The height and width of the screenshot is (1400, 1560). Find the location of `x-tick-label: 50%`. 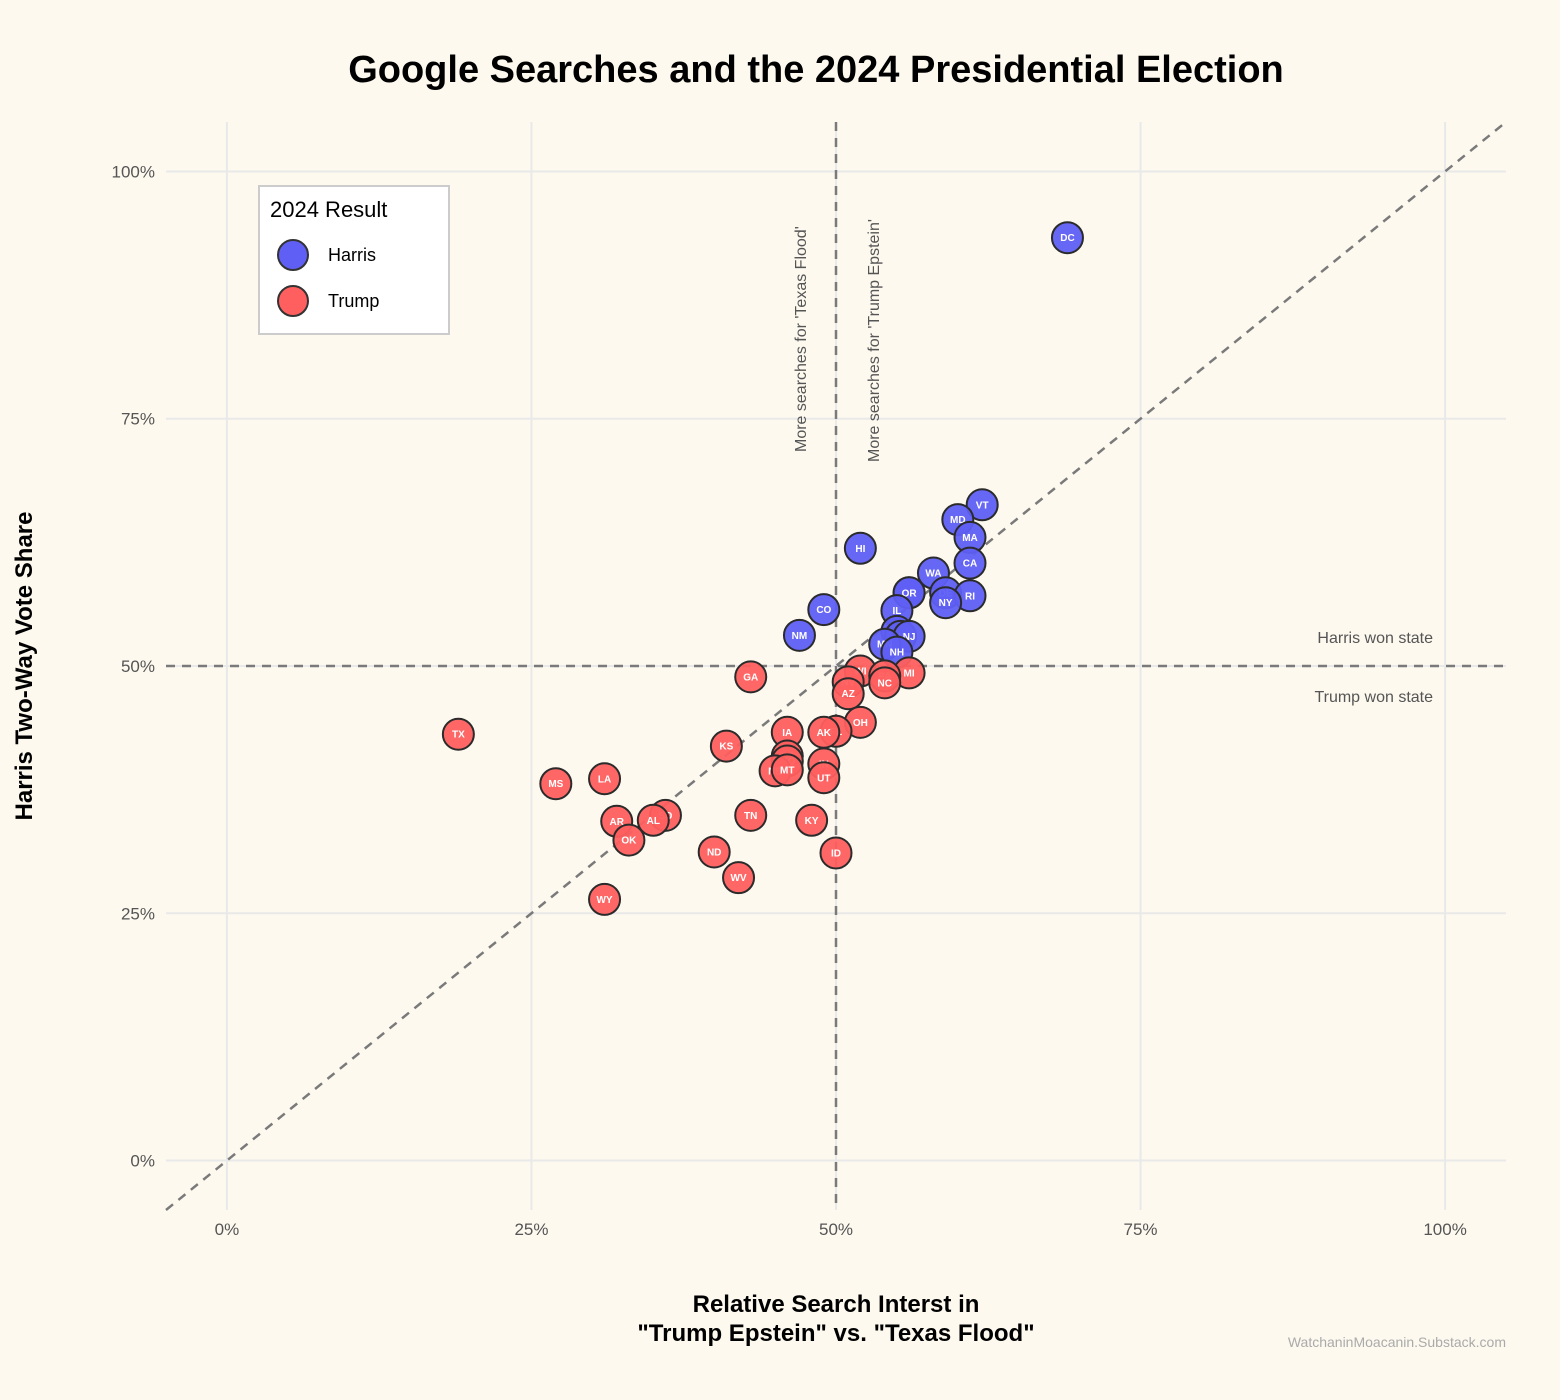

x-tick-label: 50% is located at coordinates (836, 1229).